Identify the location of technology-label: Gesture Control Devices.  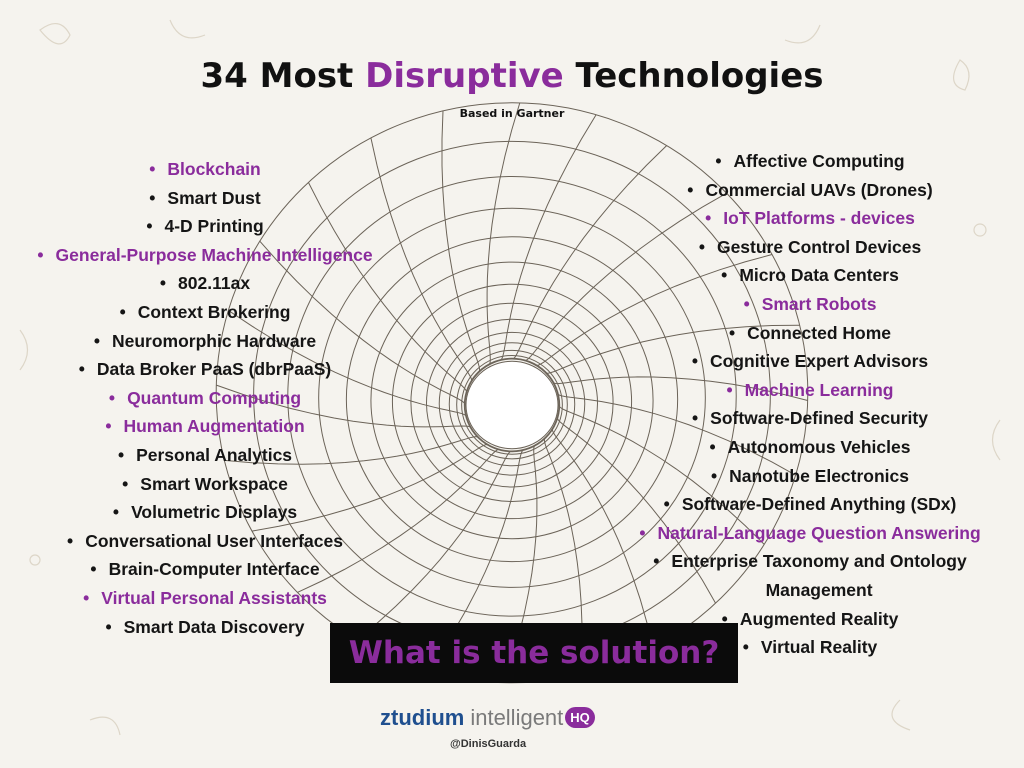
(819, 246).